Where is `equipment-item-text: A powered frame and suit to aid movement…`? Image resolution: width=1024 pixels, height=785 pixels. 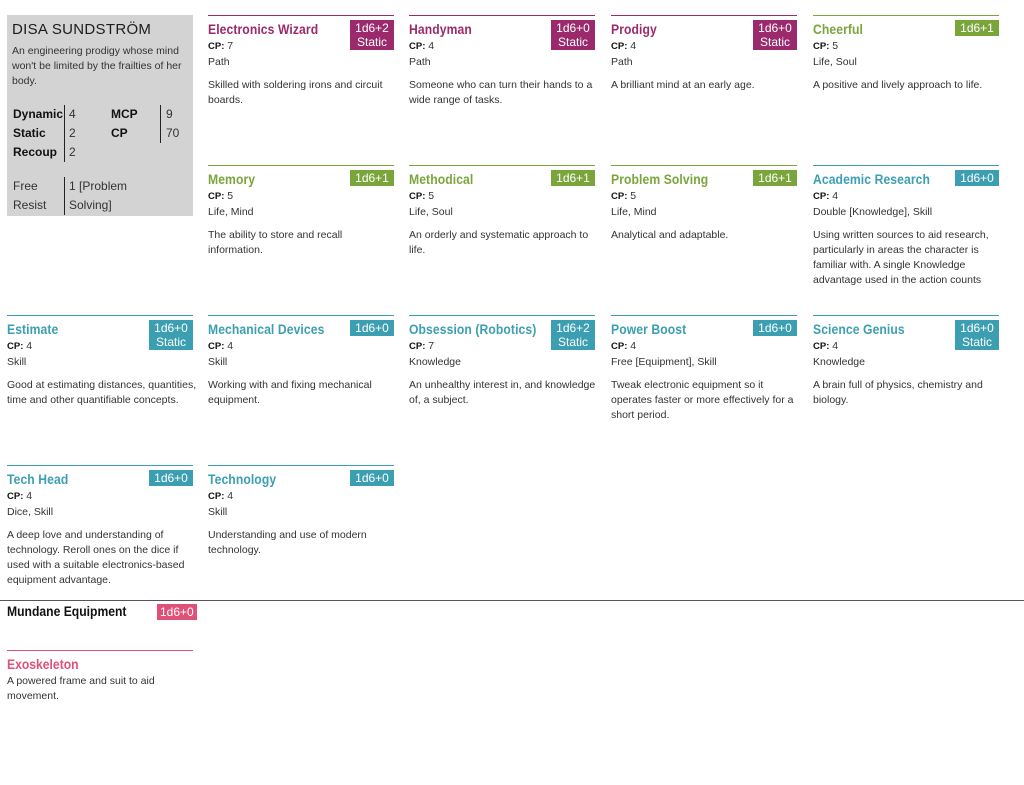
equipment-item-text: A powered frame and suit to aid movement… is located at coordinates (81, 688).